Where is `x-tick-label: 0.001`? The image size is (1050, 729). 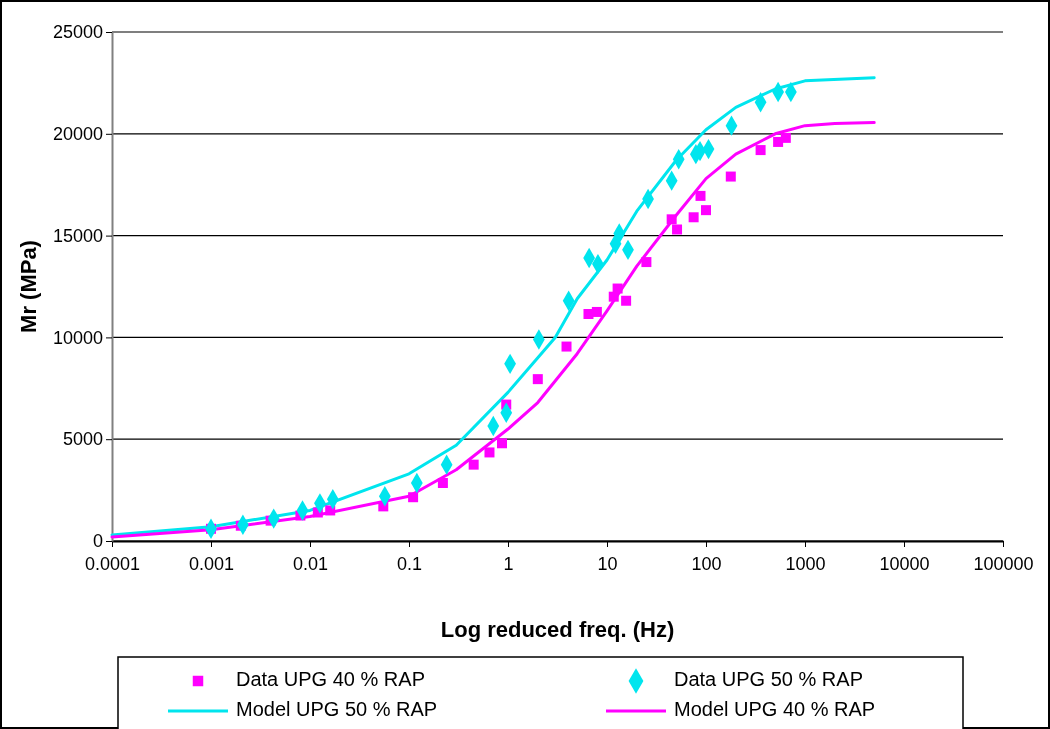
x-tick-label: 0.001 is located at coordinates (211, 563).